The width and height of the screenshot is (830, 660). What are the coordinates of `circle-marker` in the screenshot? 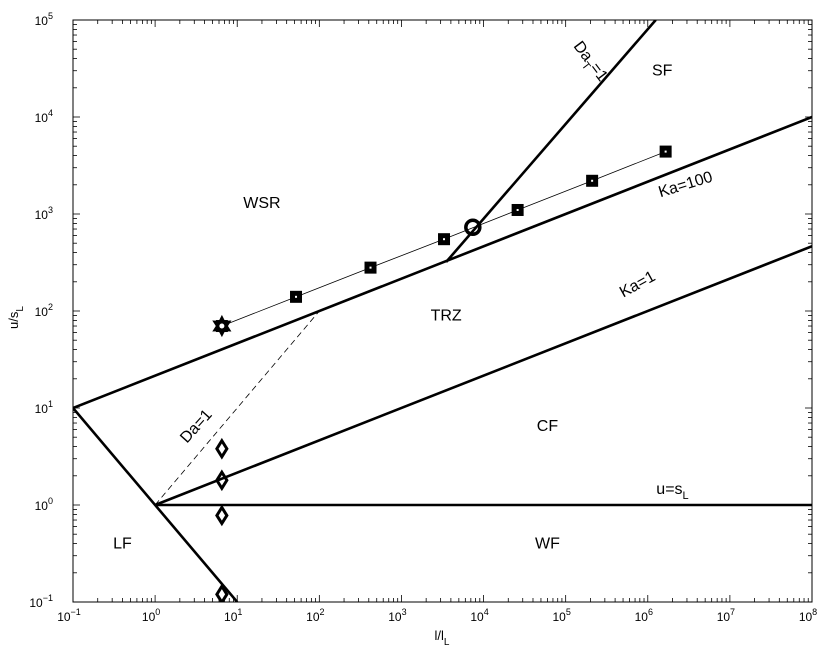 It's located at (473, 227).